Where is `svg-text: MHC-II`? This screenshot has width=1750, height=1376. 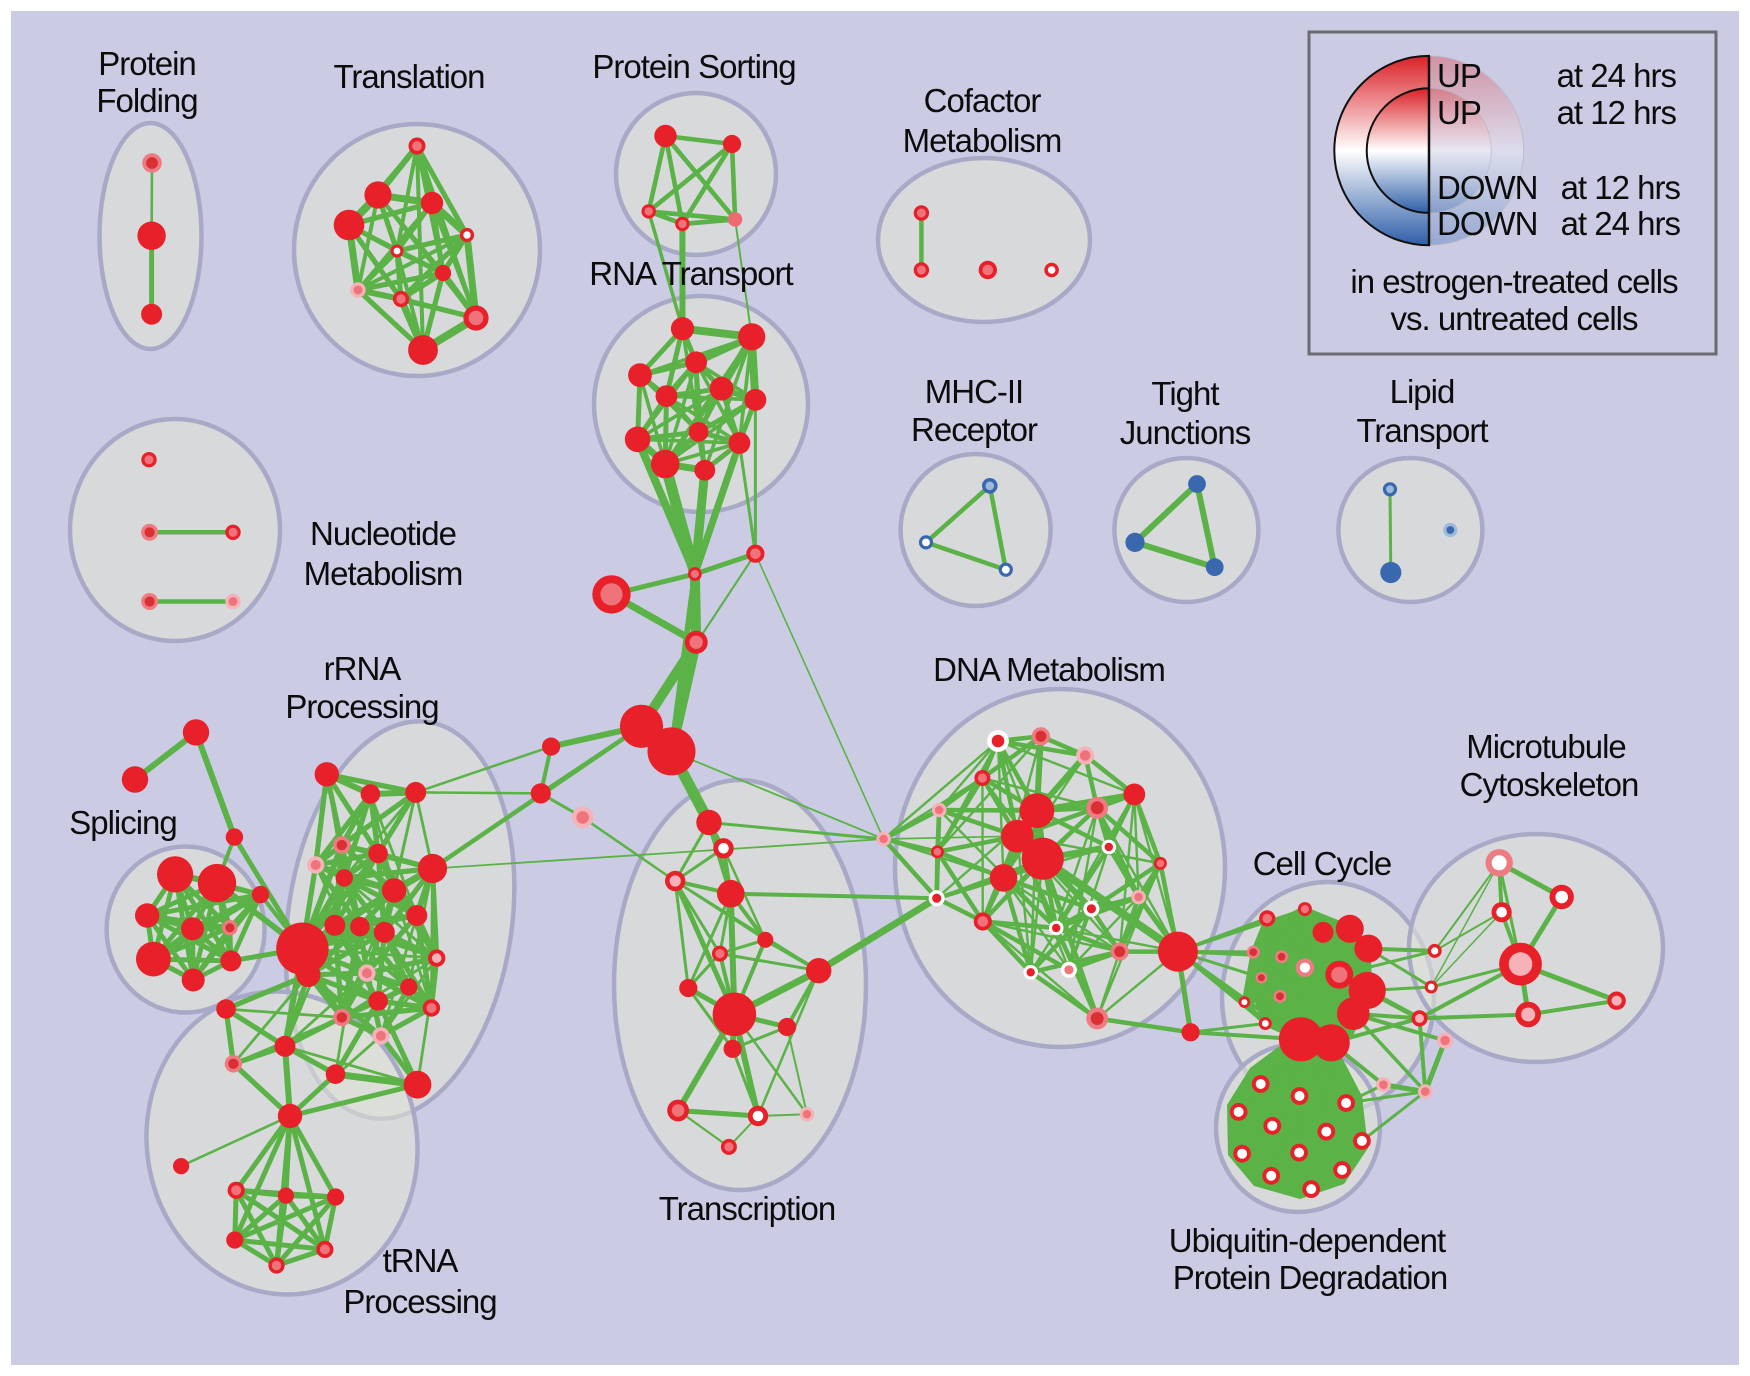
svg-text: MHC-II is located at coordinates (974, 391).